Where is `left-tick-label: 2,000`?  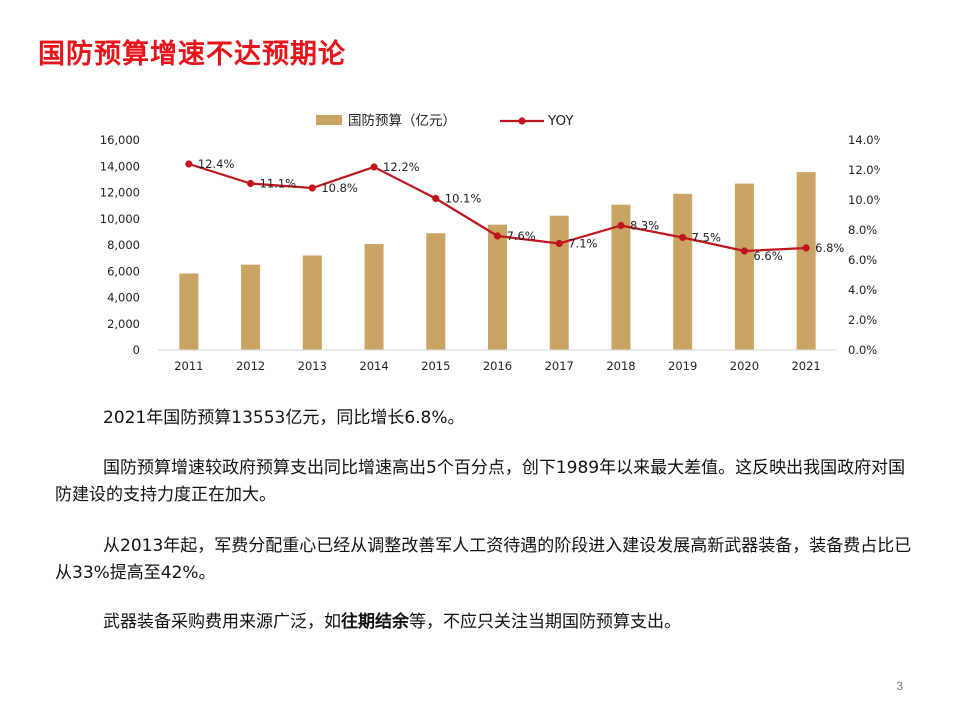 left-tick-label: 2,000 is located at coordinates (123, 324).